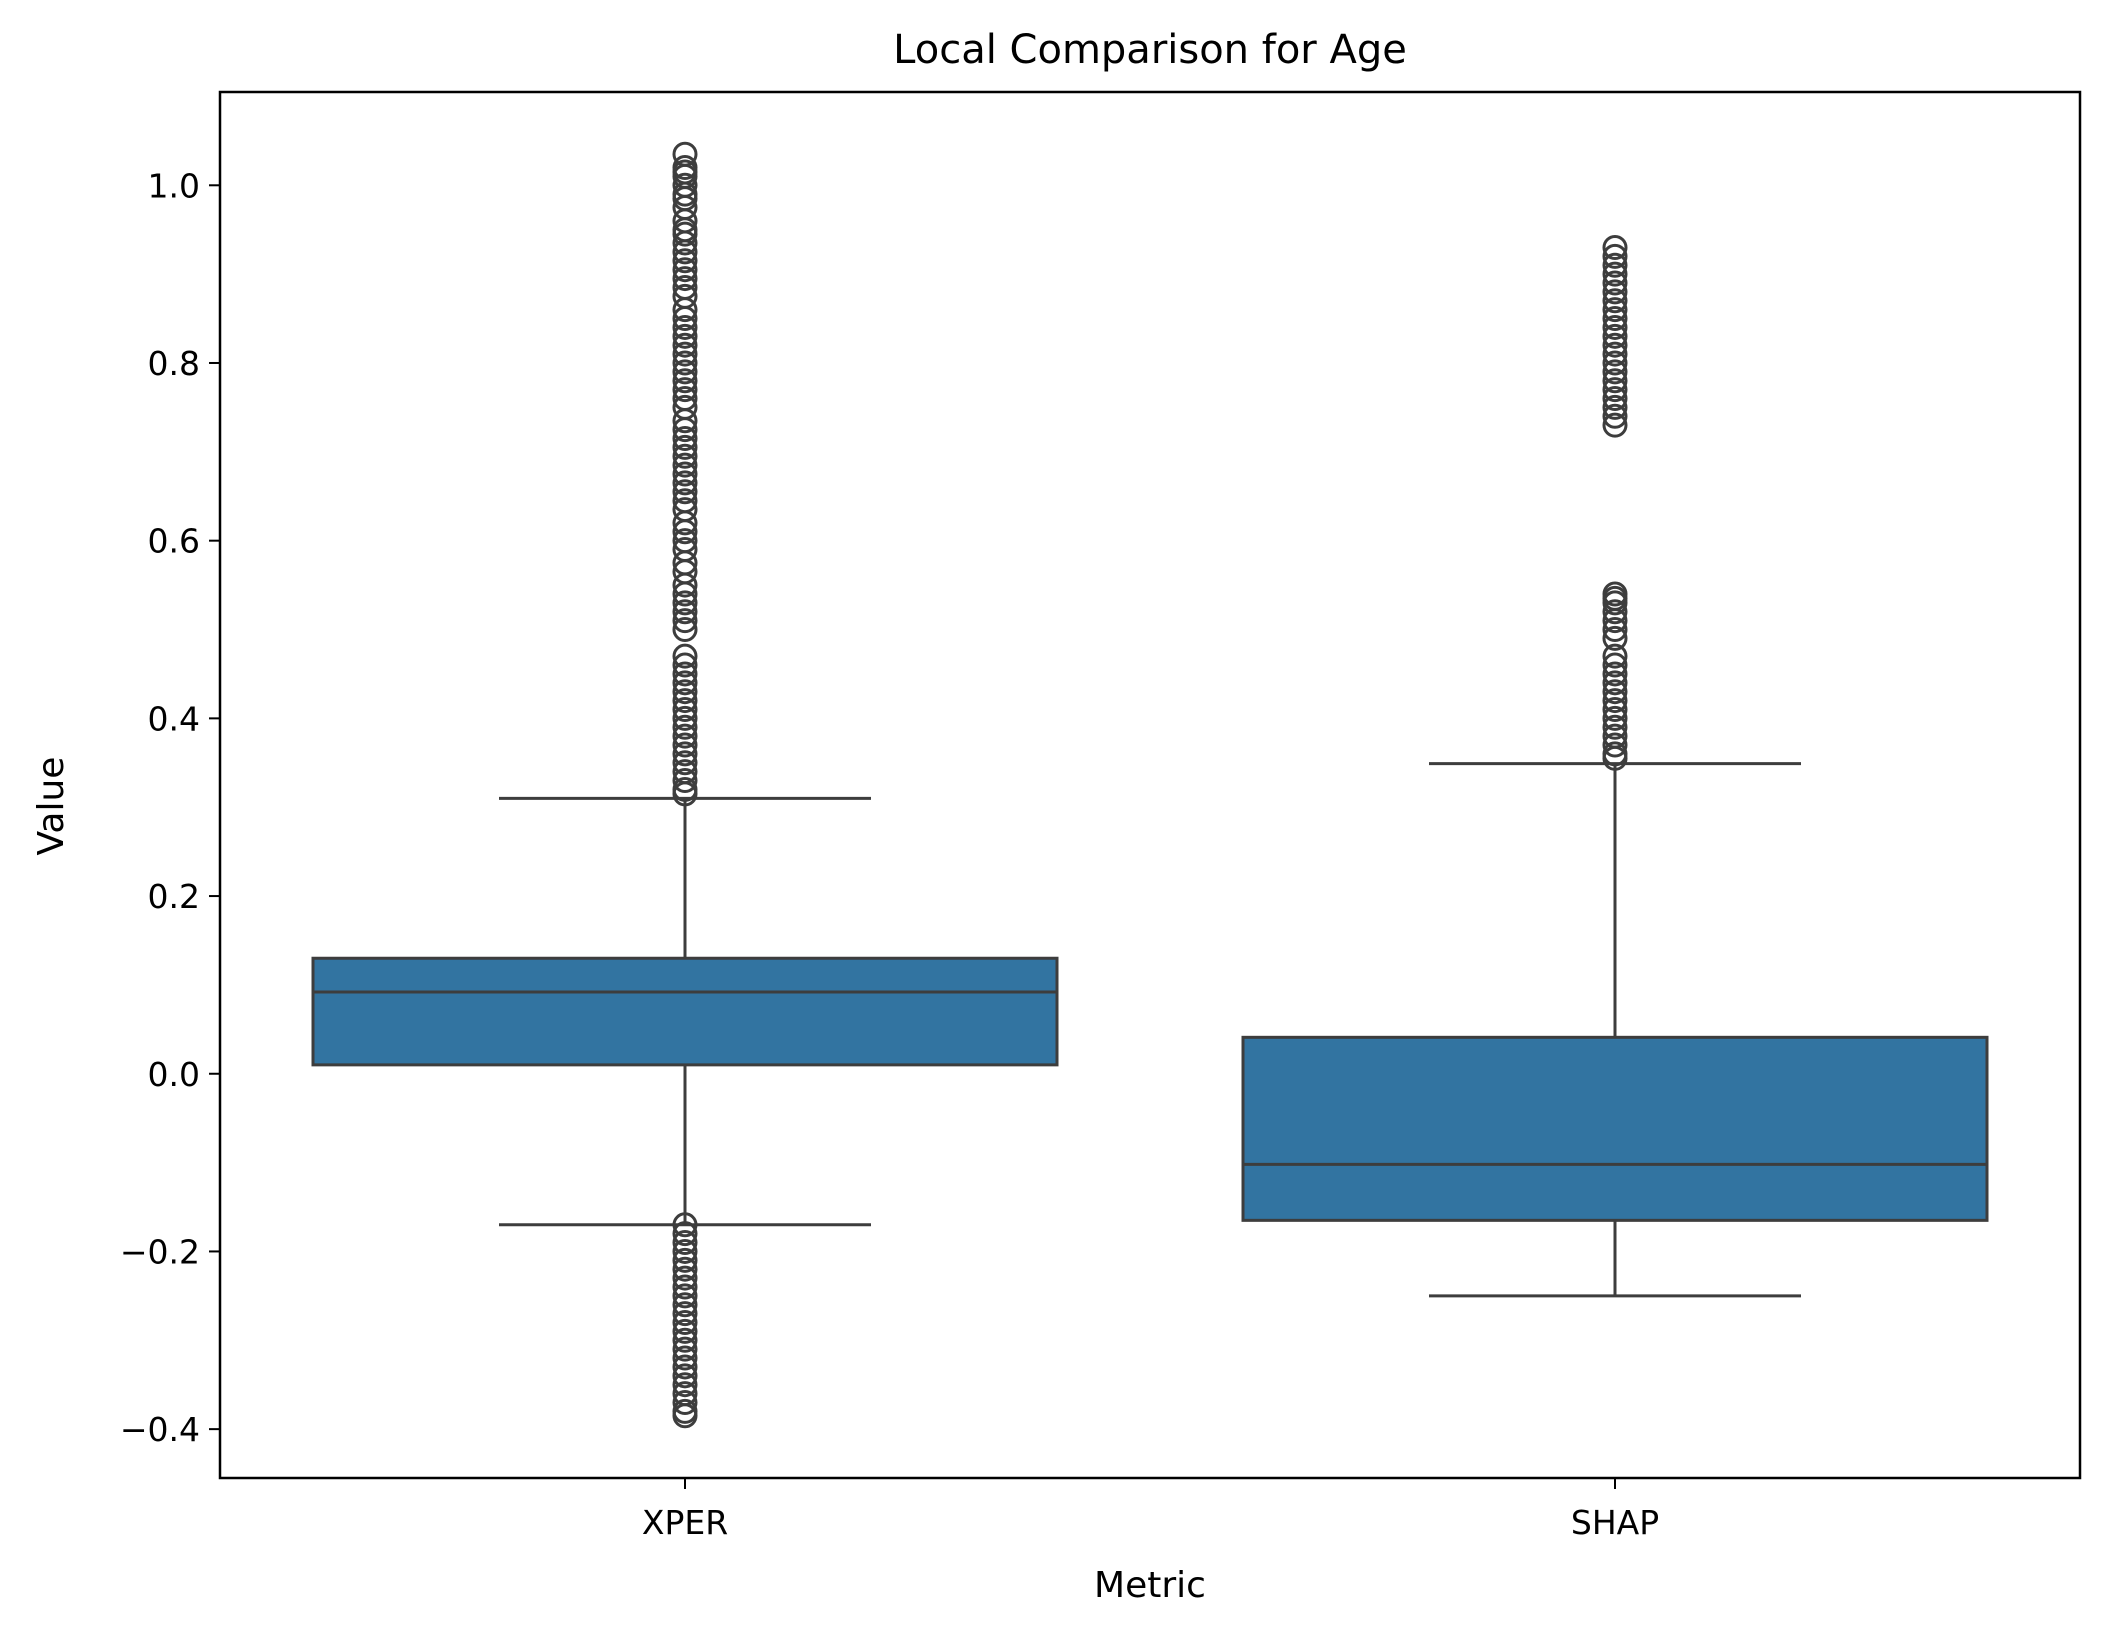 This screenshot has height=1638, width=2108. What do you see at coordinates (174, 363) in the screenshot?
I see `y-tick-label: 0.8` at bounding box center [174, 363].